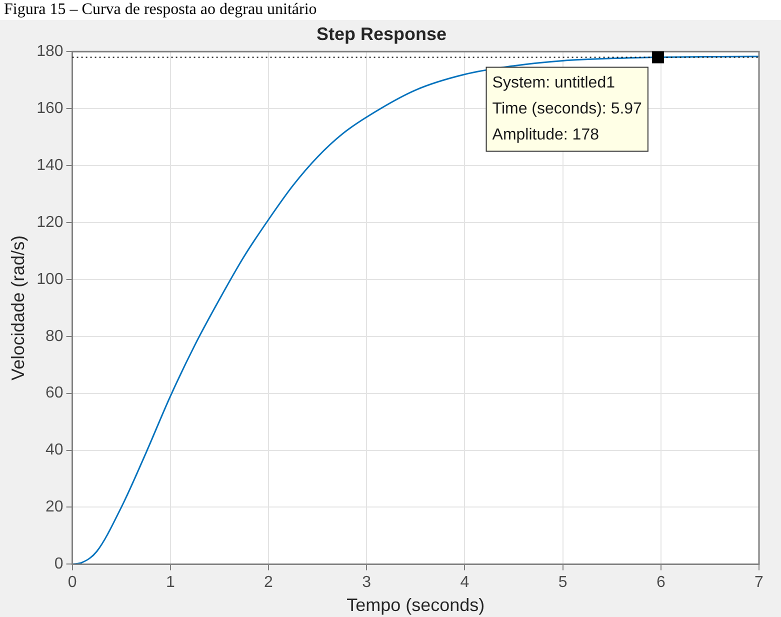 The height and width of the screenshot is (617, 781). What do you see at coordinates (55, 507) in the screenshot?
I see `y-tick-label: 20` at bounding box center [55, 507].